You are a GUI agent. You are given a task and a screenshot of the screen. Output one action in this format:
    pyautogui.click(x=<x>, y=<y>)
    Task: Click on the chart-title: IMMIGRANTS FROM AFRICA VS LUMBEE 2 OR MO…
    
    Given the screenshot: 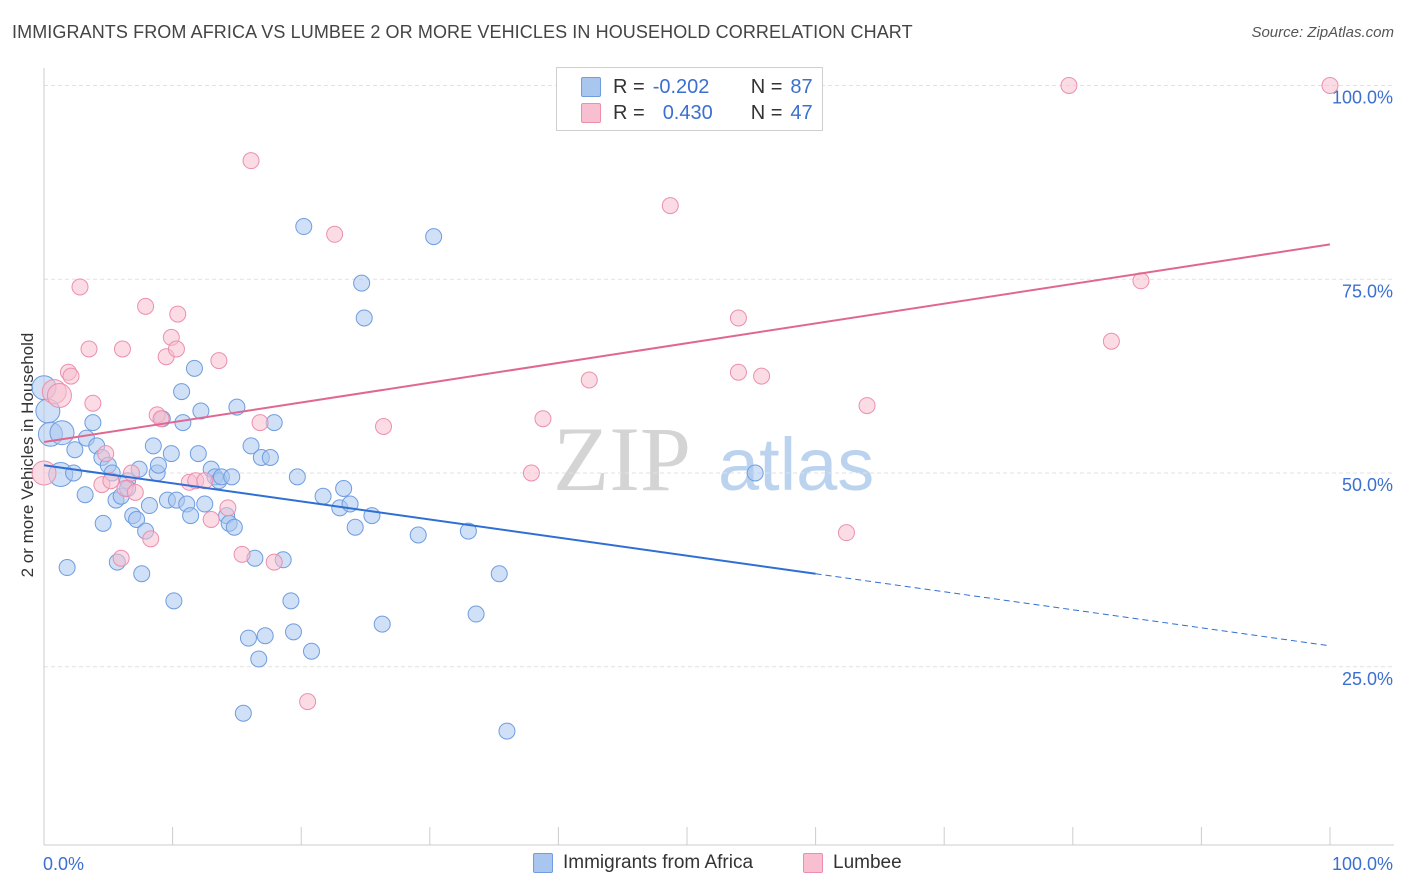 What is the action you would take?
    pyautogui.click(x=462, y=32)
    